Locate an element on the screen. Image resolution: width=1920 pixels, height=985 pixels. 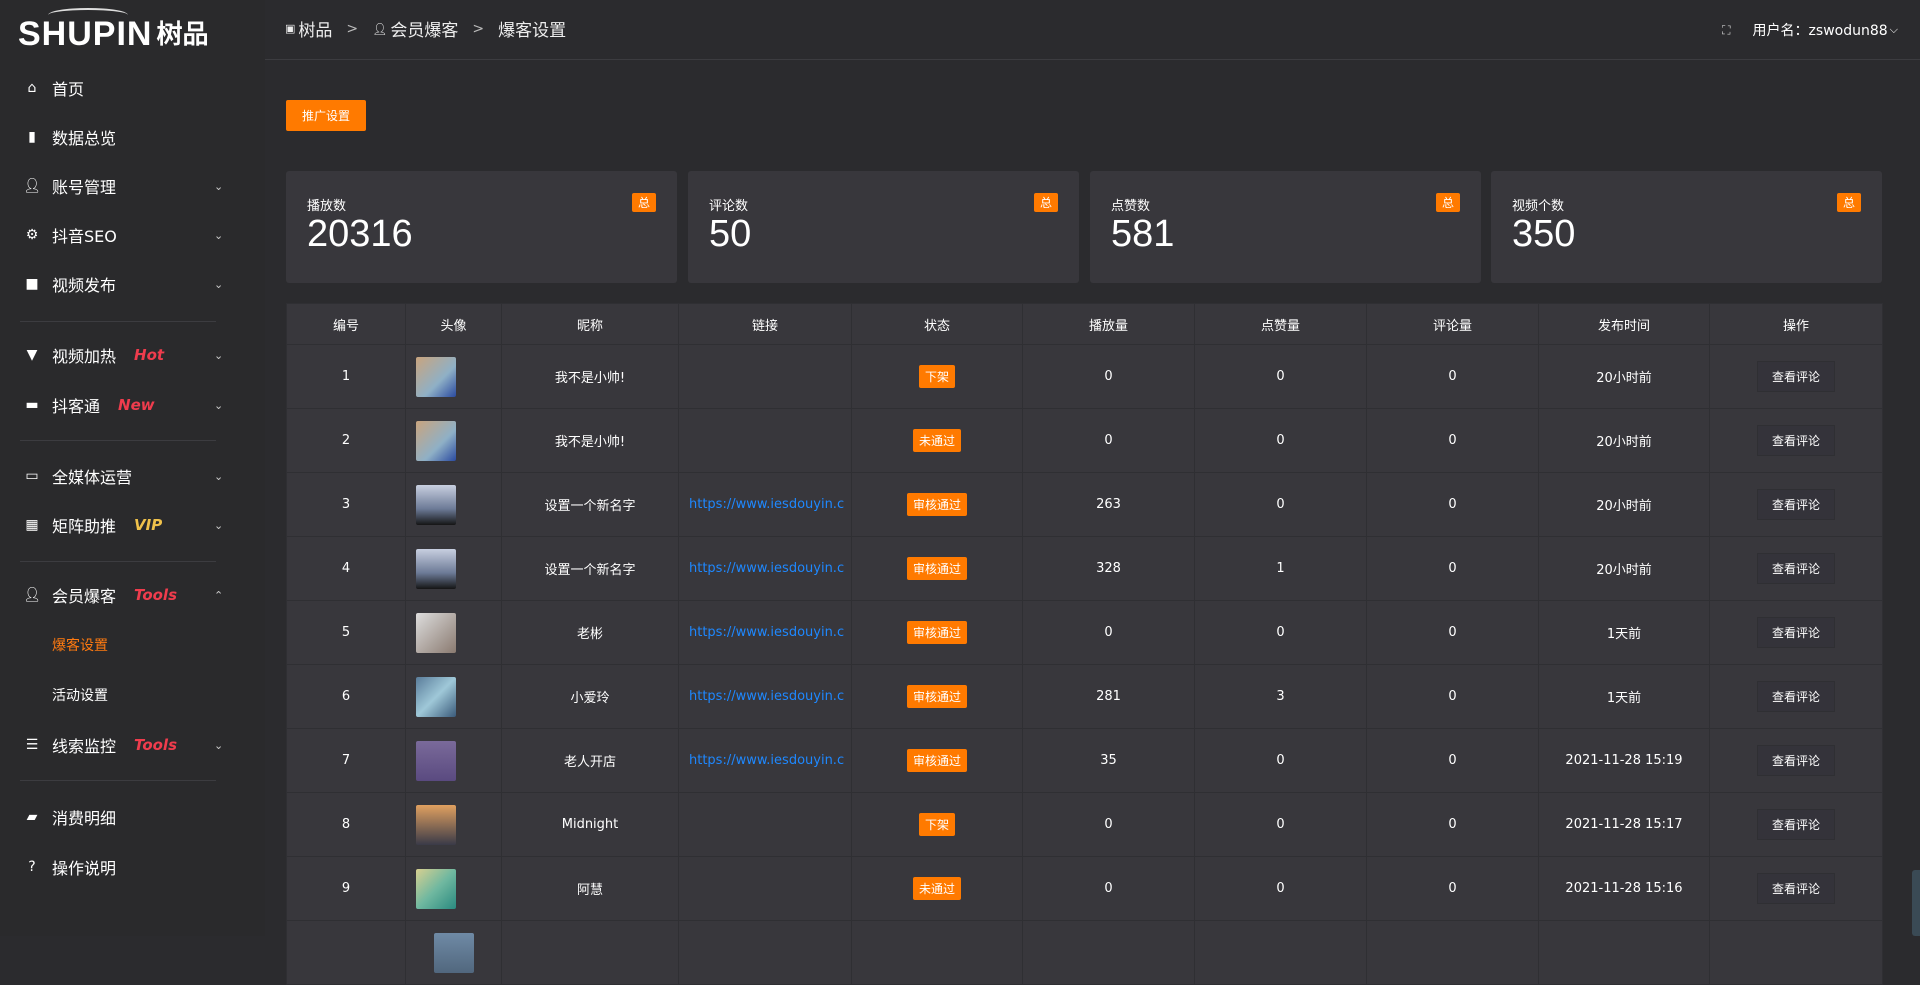
chevron-down-icon: ⌵ is located at coordinates (1893, 29).